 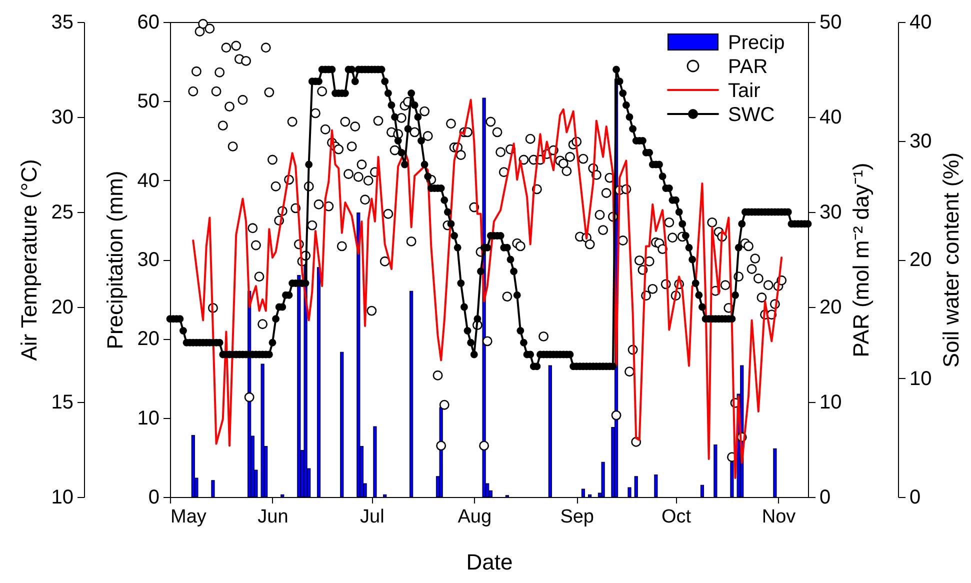 I want to click on y3-tick-label: 30, so click(x=62, y=117).